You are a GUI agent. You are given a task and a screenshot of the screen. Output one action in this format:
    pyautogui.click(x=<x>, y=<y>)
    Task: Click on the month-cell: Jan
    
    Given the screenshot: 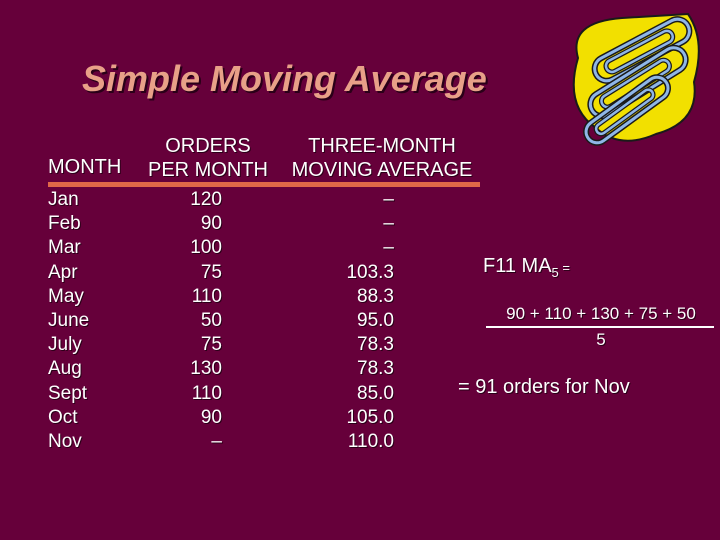 What is the action you would take?
    pyautogui.click(x=63, y=199)
    